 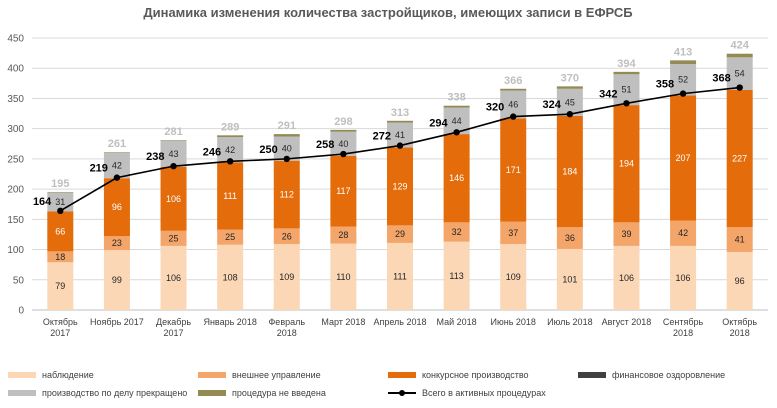 What do you see at coordinates (117, 144) in the screenshot?
I see `bar-total-label: 261` at bounding box center [117, 144].